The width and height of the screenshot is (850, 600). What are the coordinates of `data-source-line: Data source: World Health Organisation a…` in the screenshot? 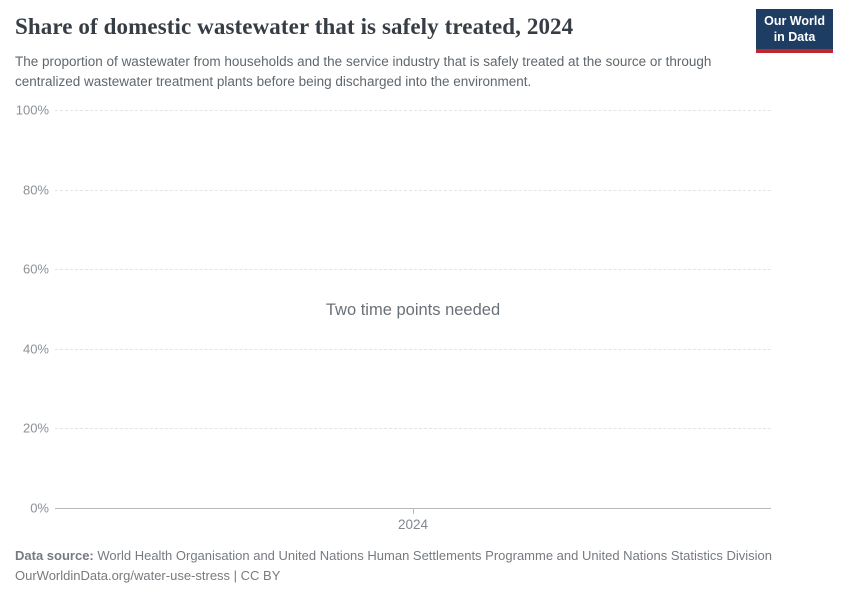 It's located at (393, 555).